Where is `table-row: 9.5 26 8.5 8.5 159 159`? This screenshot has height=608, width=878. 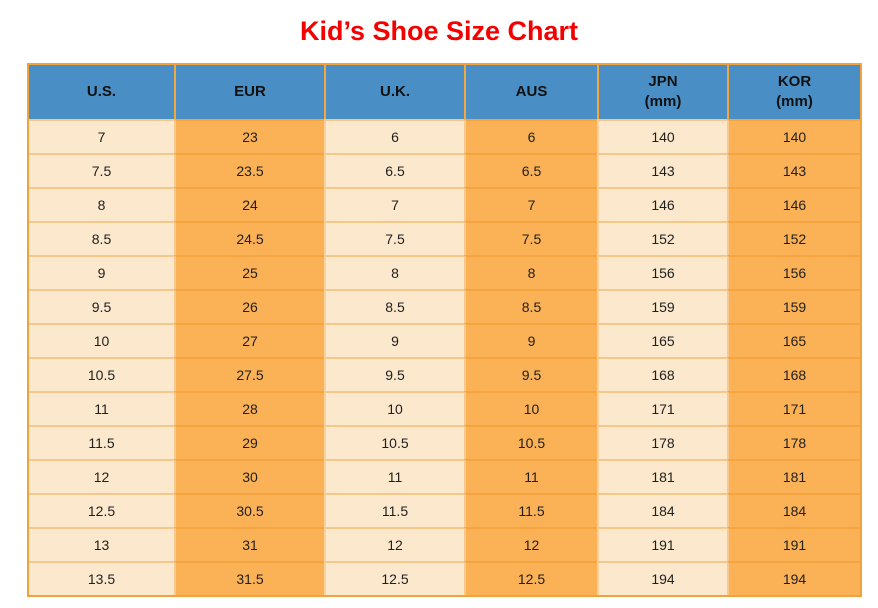
table-row: 9.5 26 8.5 8.5 159 159 is located at coordinates (444, 306).